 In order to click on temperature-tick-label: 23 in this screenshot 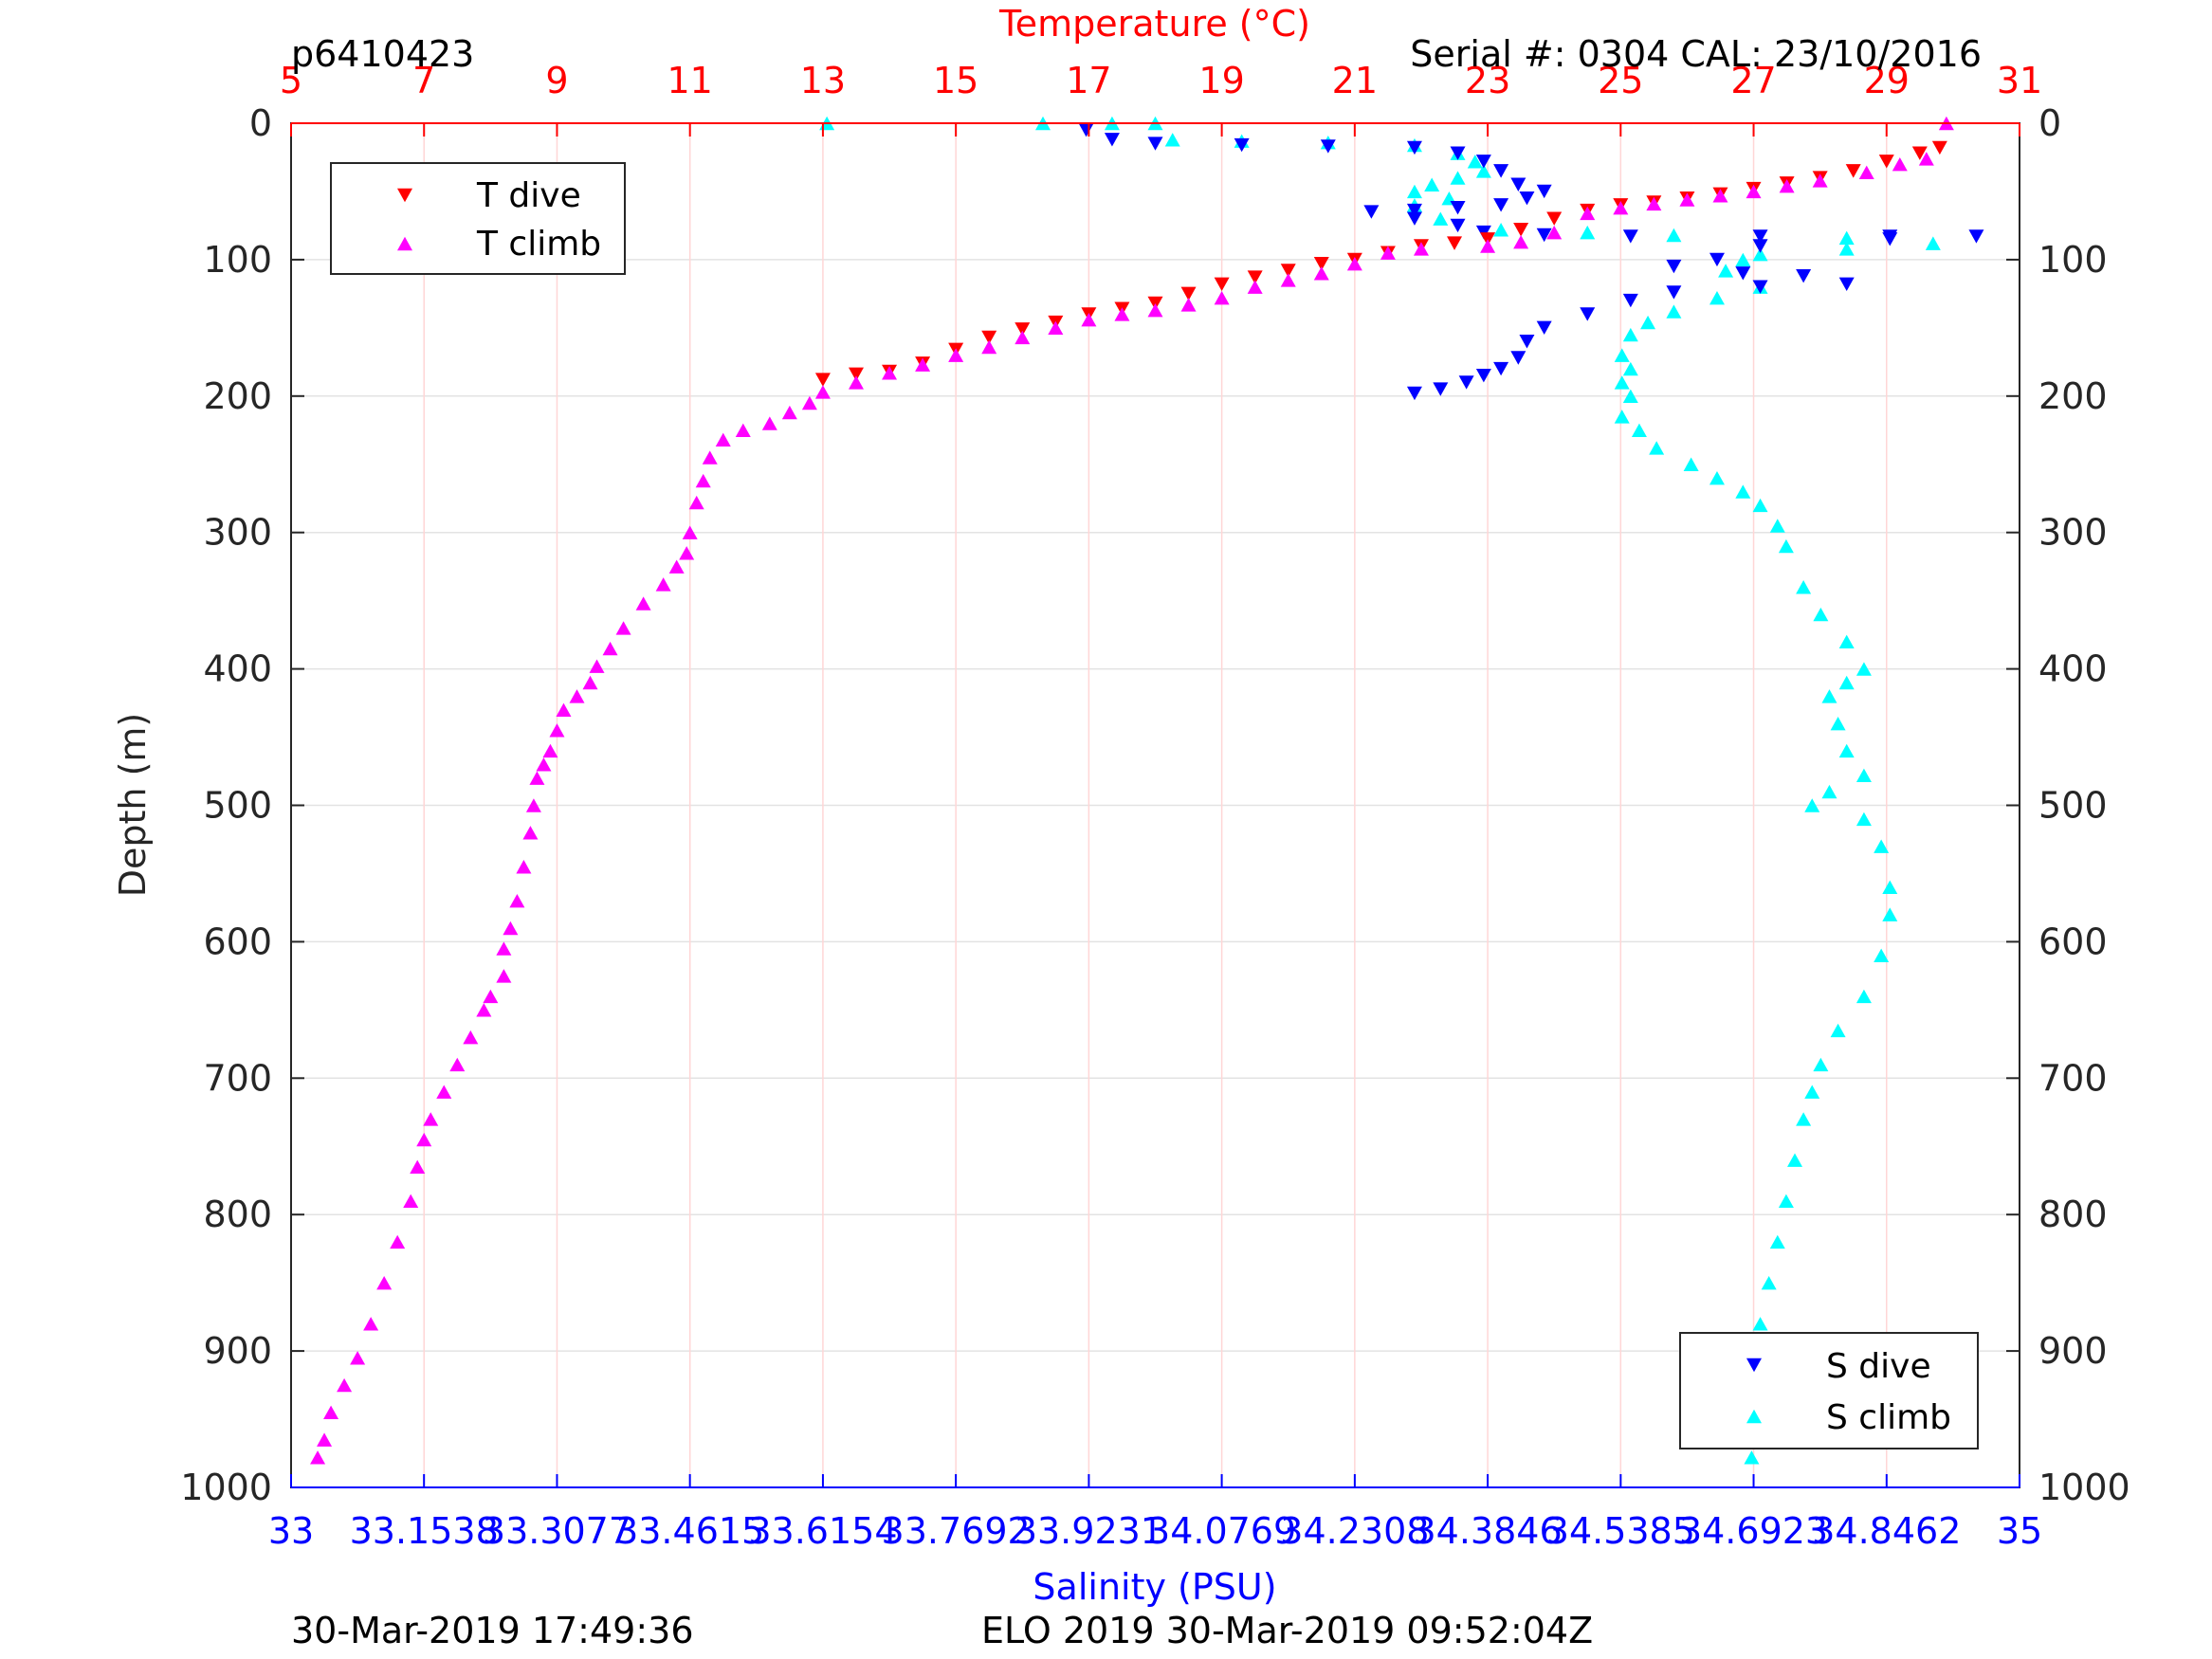, I will do `click(1487, 80)`.